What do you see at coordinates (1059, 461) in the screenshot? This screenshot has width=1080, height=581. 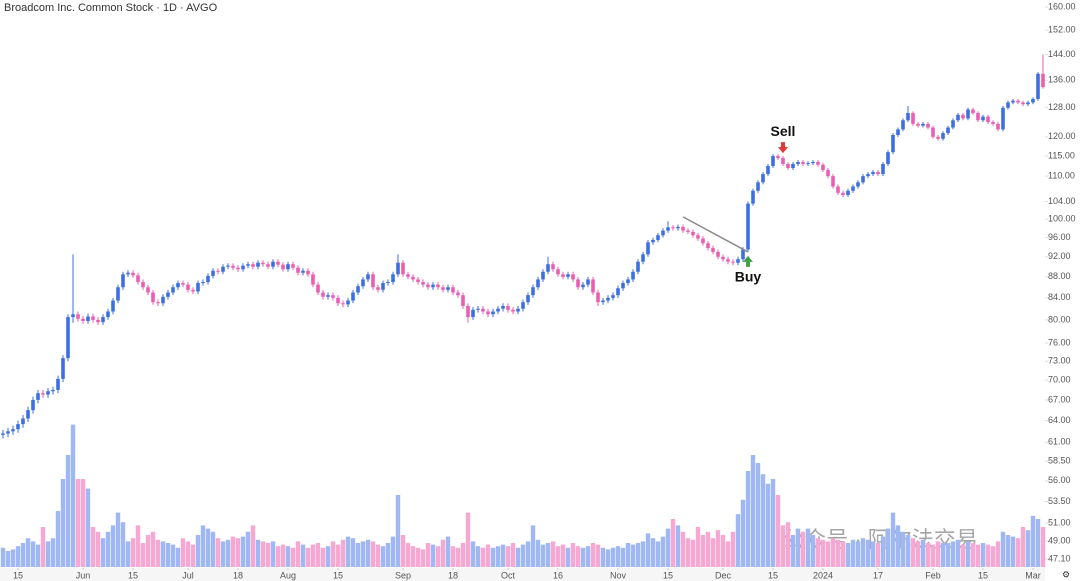 I see `y-tick-label: 58.50` at bounding box center [1059, 461].